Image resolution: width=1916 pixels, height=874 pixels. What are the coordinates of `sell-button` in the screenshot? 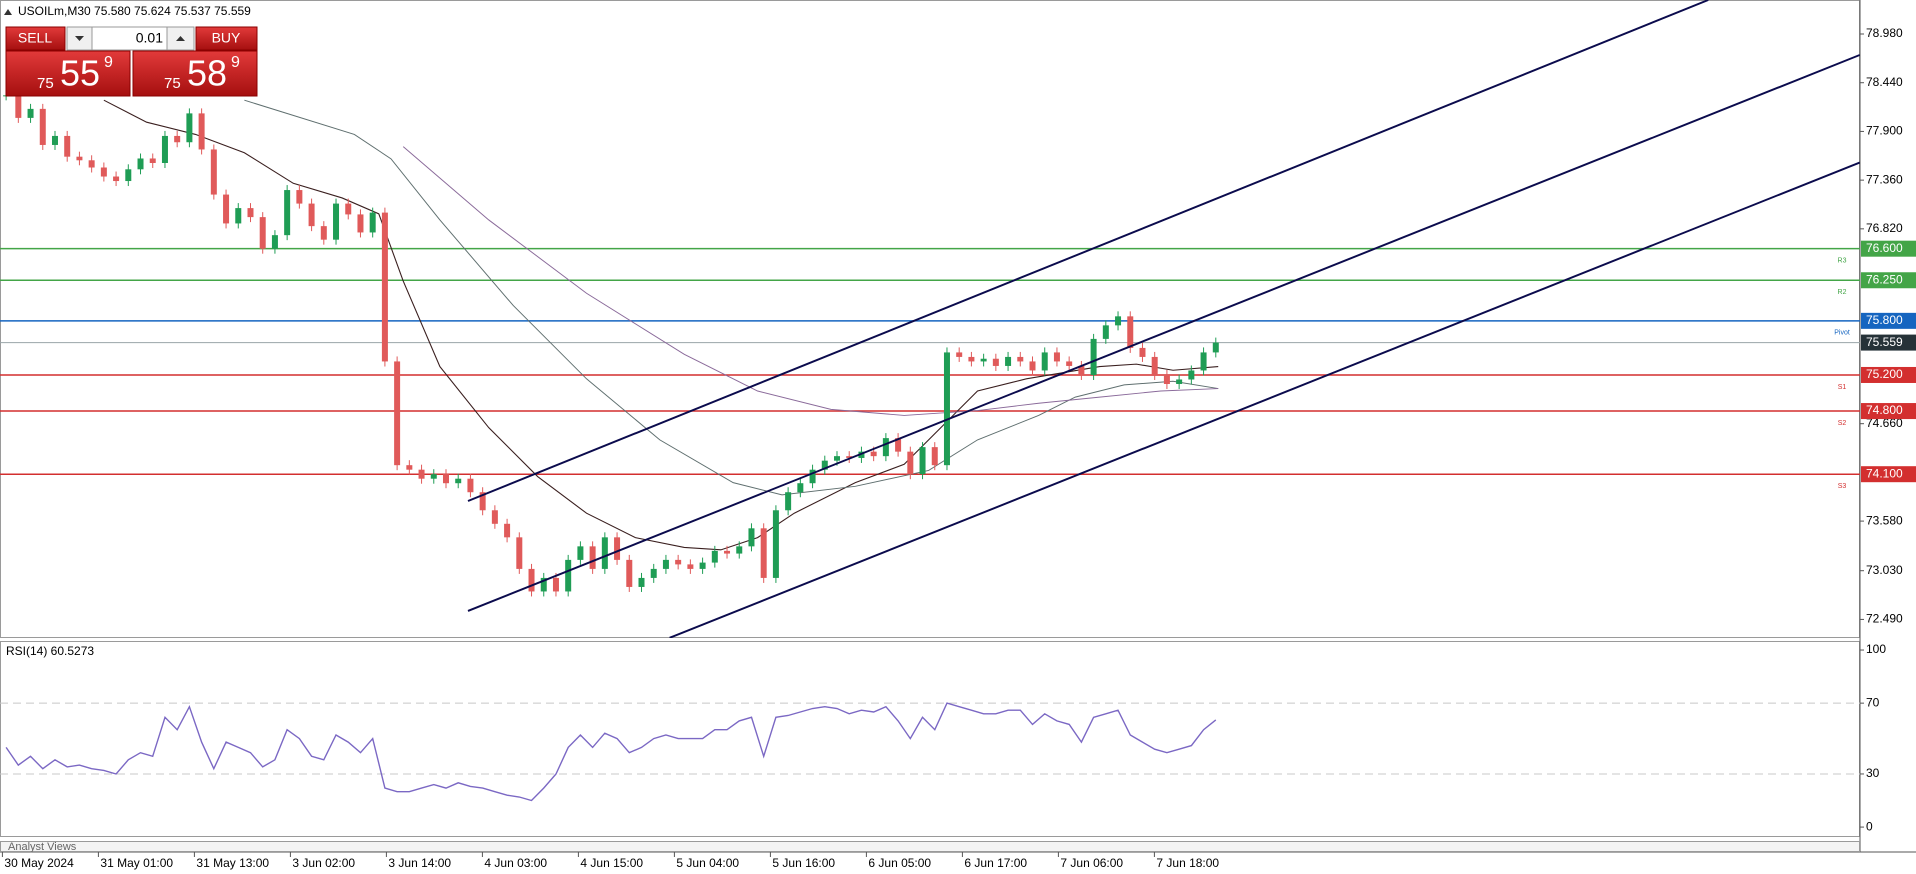 It's located at (35, 38).